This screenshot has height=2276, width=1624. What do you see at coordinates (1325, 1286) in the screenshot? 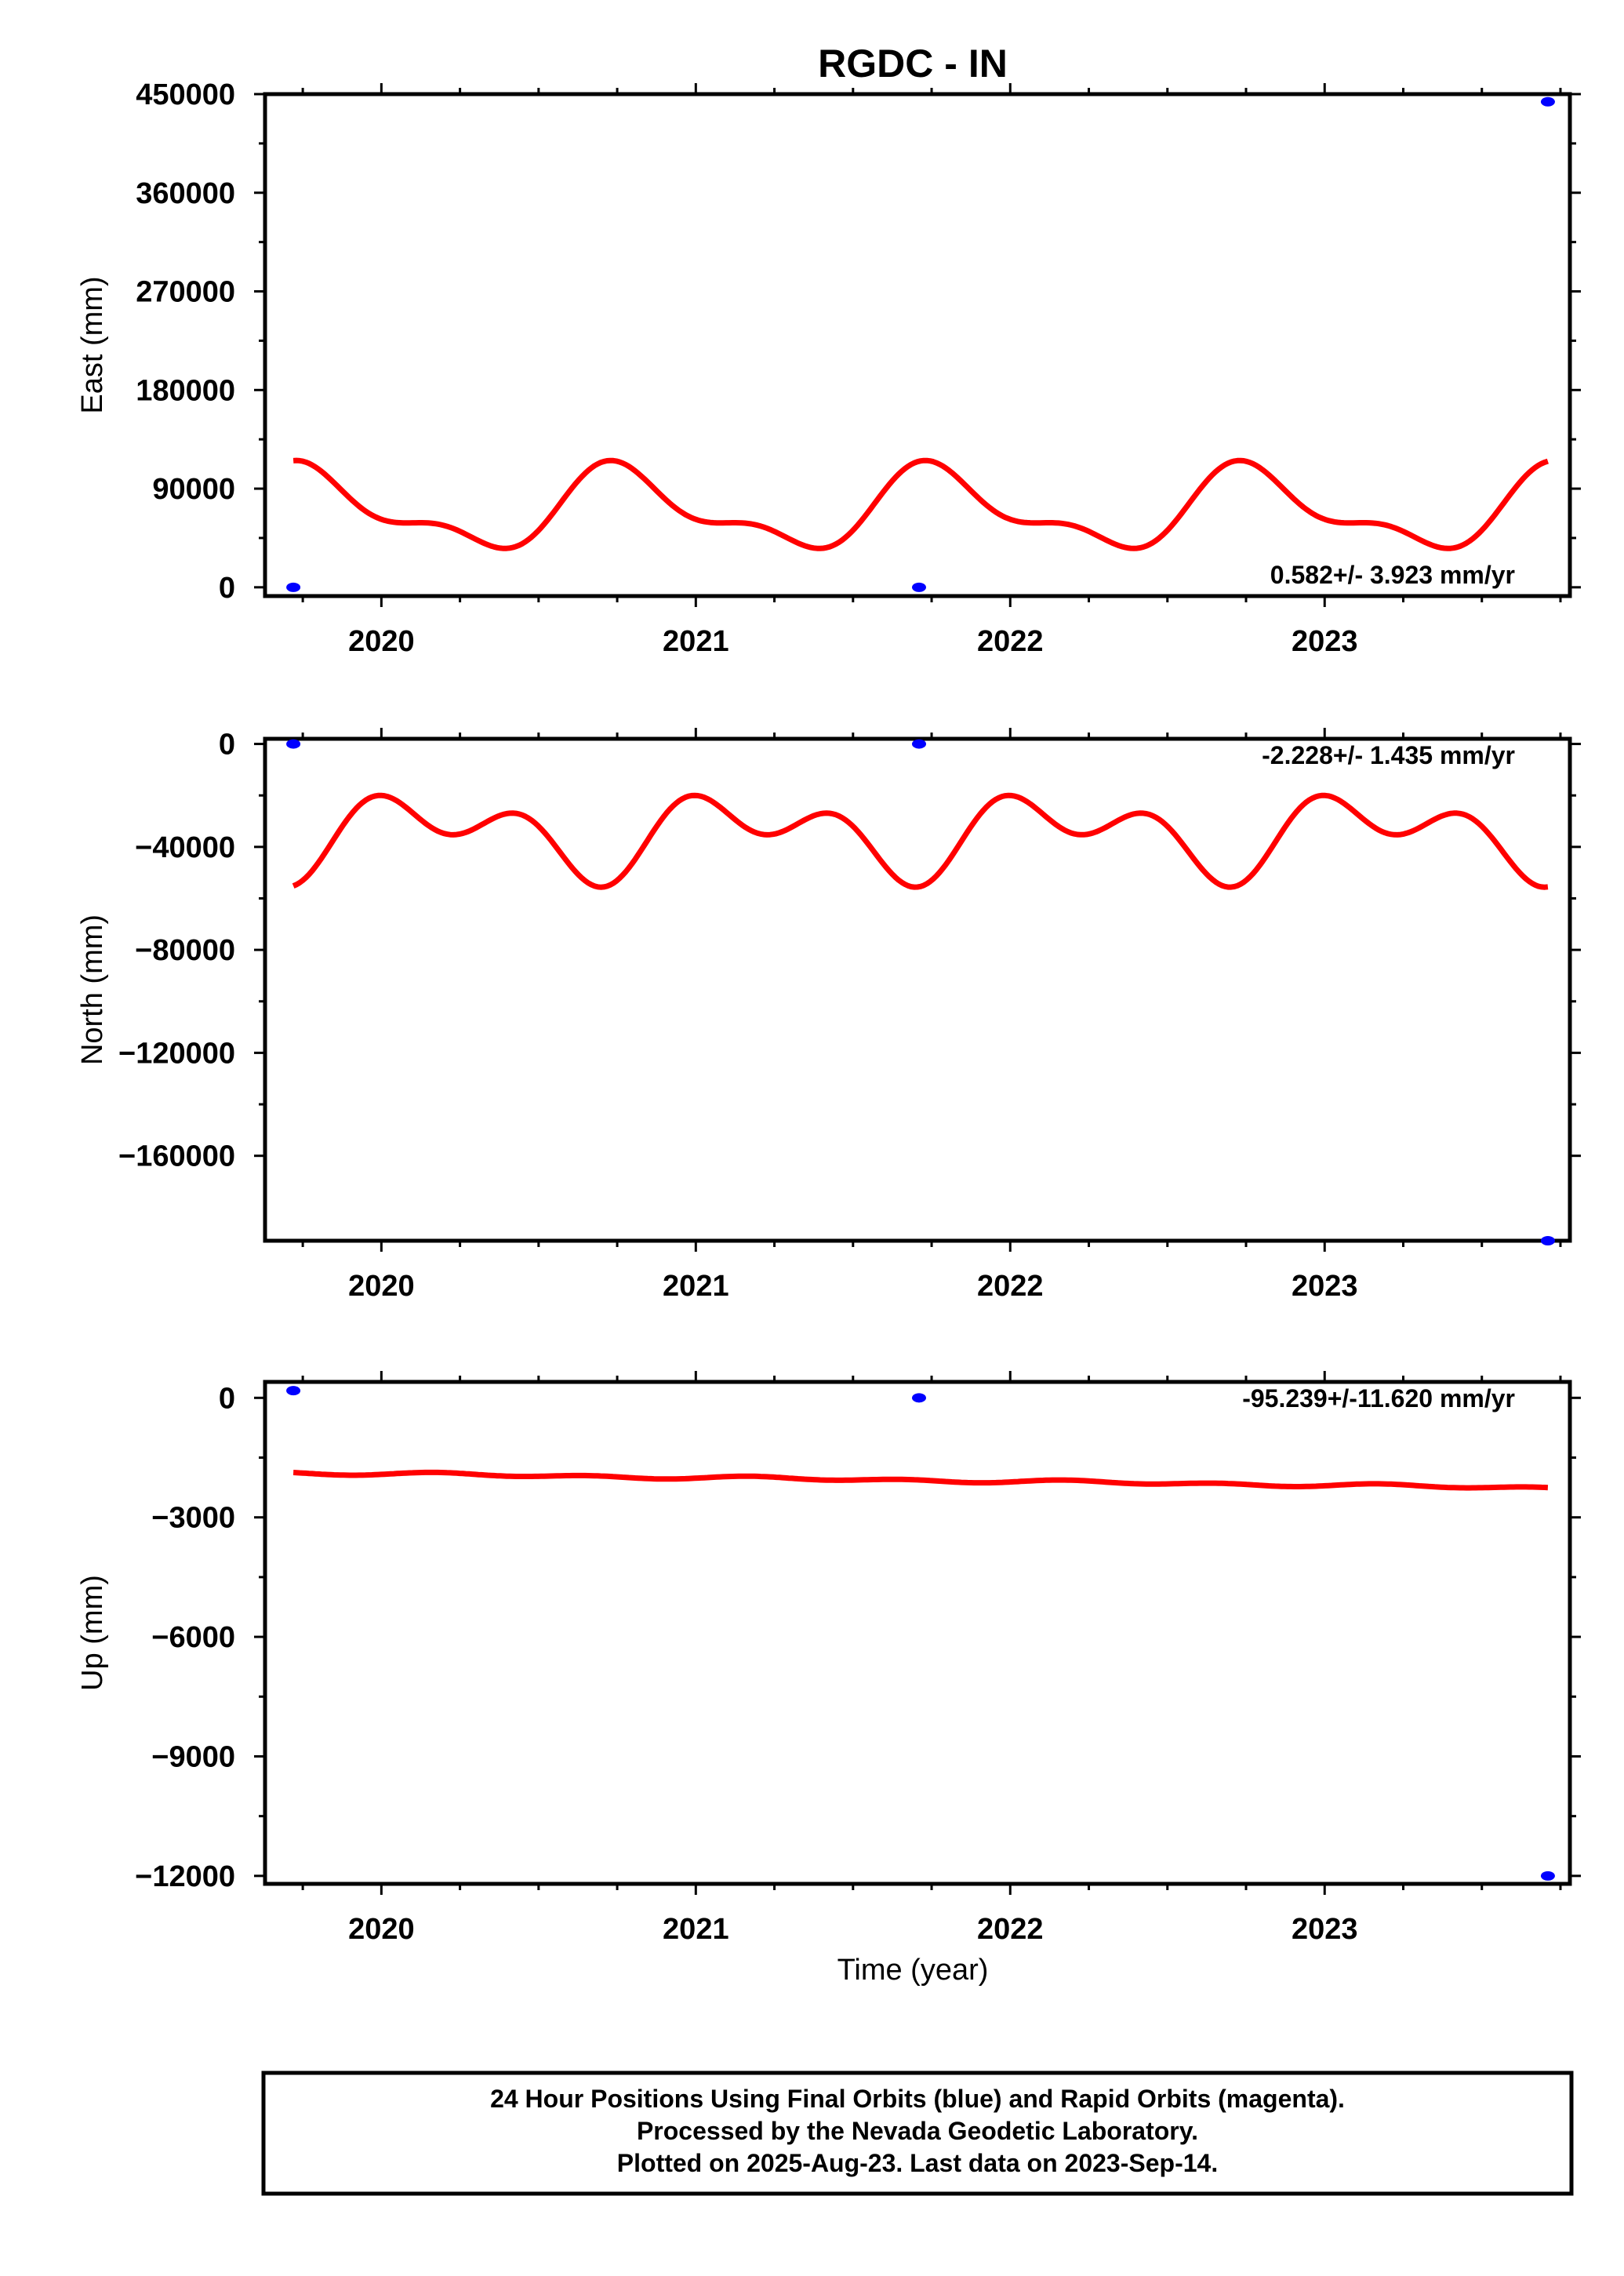
I see `north-x-tick-label: 2023` at bounding box center [1325, 1286].